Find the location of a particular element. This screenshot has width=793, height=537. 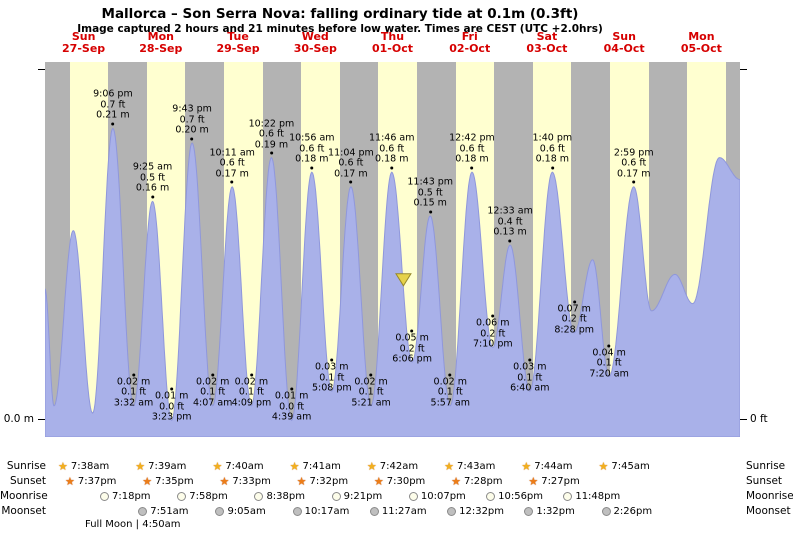

annotation-time: 6:40 am is located at coordinates (530, 388).